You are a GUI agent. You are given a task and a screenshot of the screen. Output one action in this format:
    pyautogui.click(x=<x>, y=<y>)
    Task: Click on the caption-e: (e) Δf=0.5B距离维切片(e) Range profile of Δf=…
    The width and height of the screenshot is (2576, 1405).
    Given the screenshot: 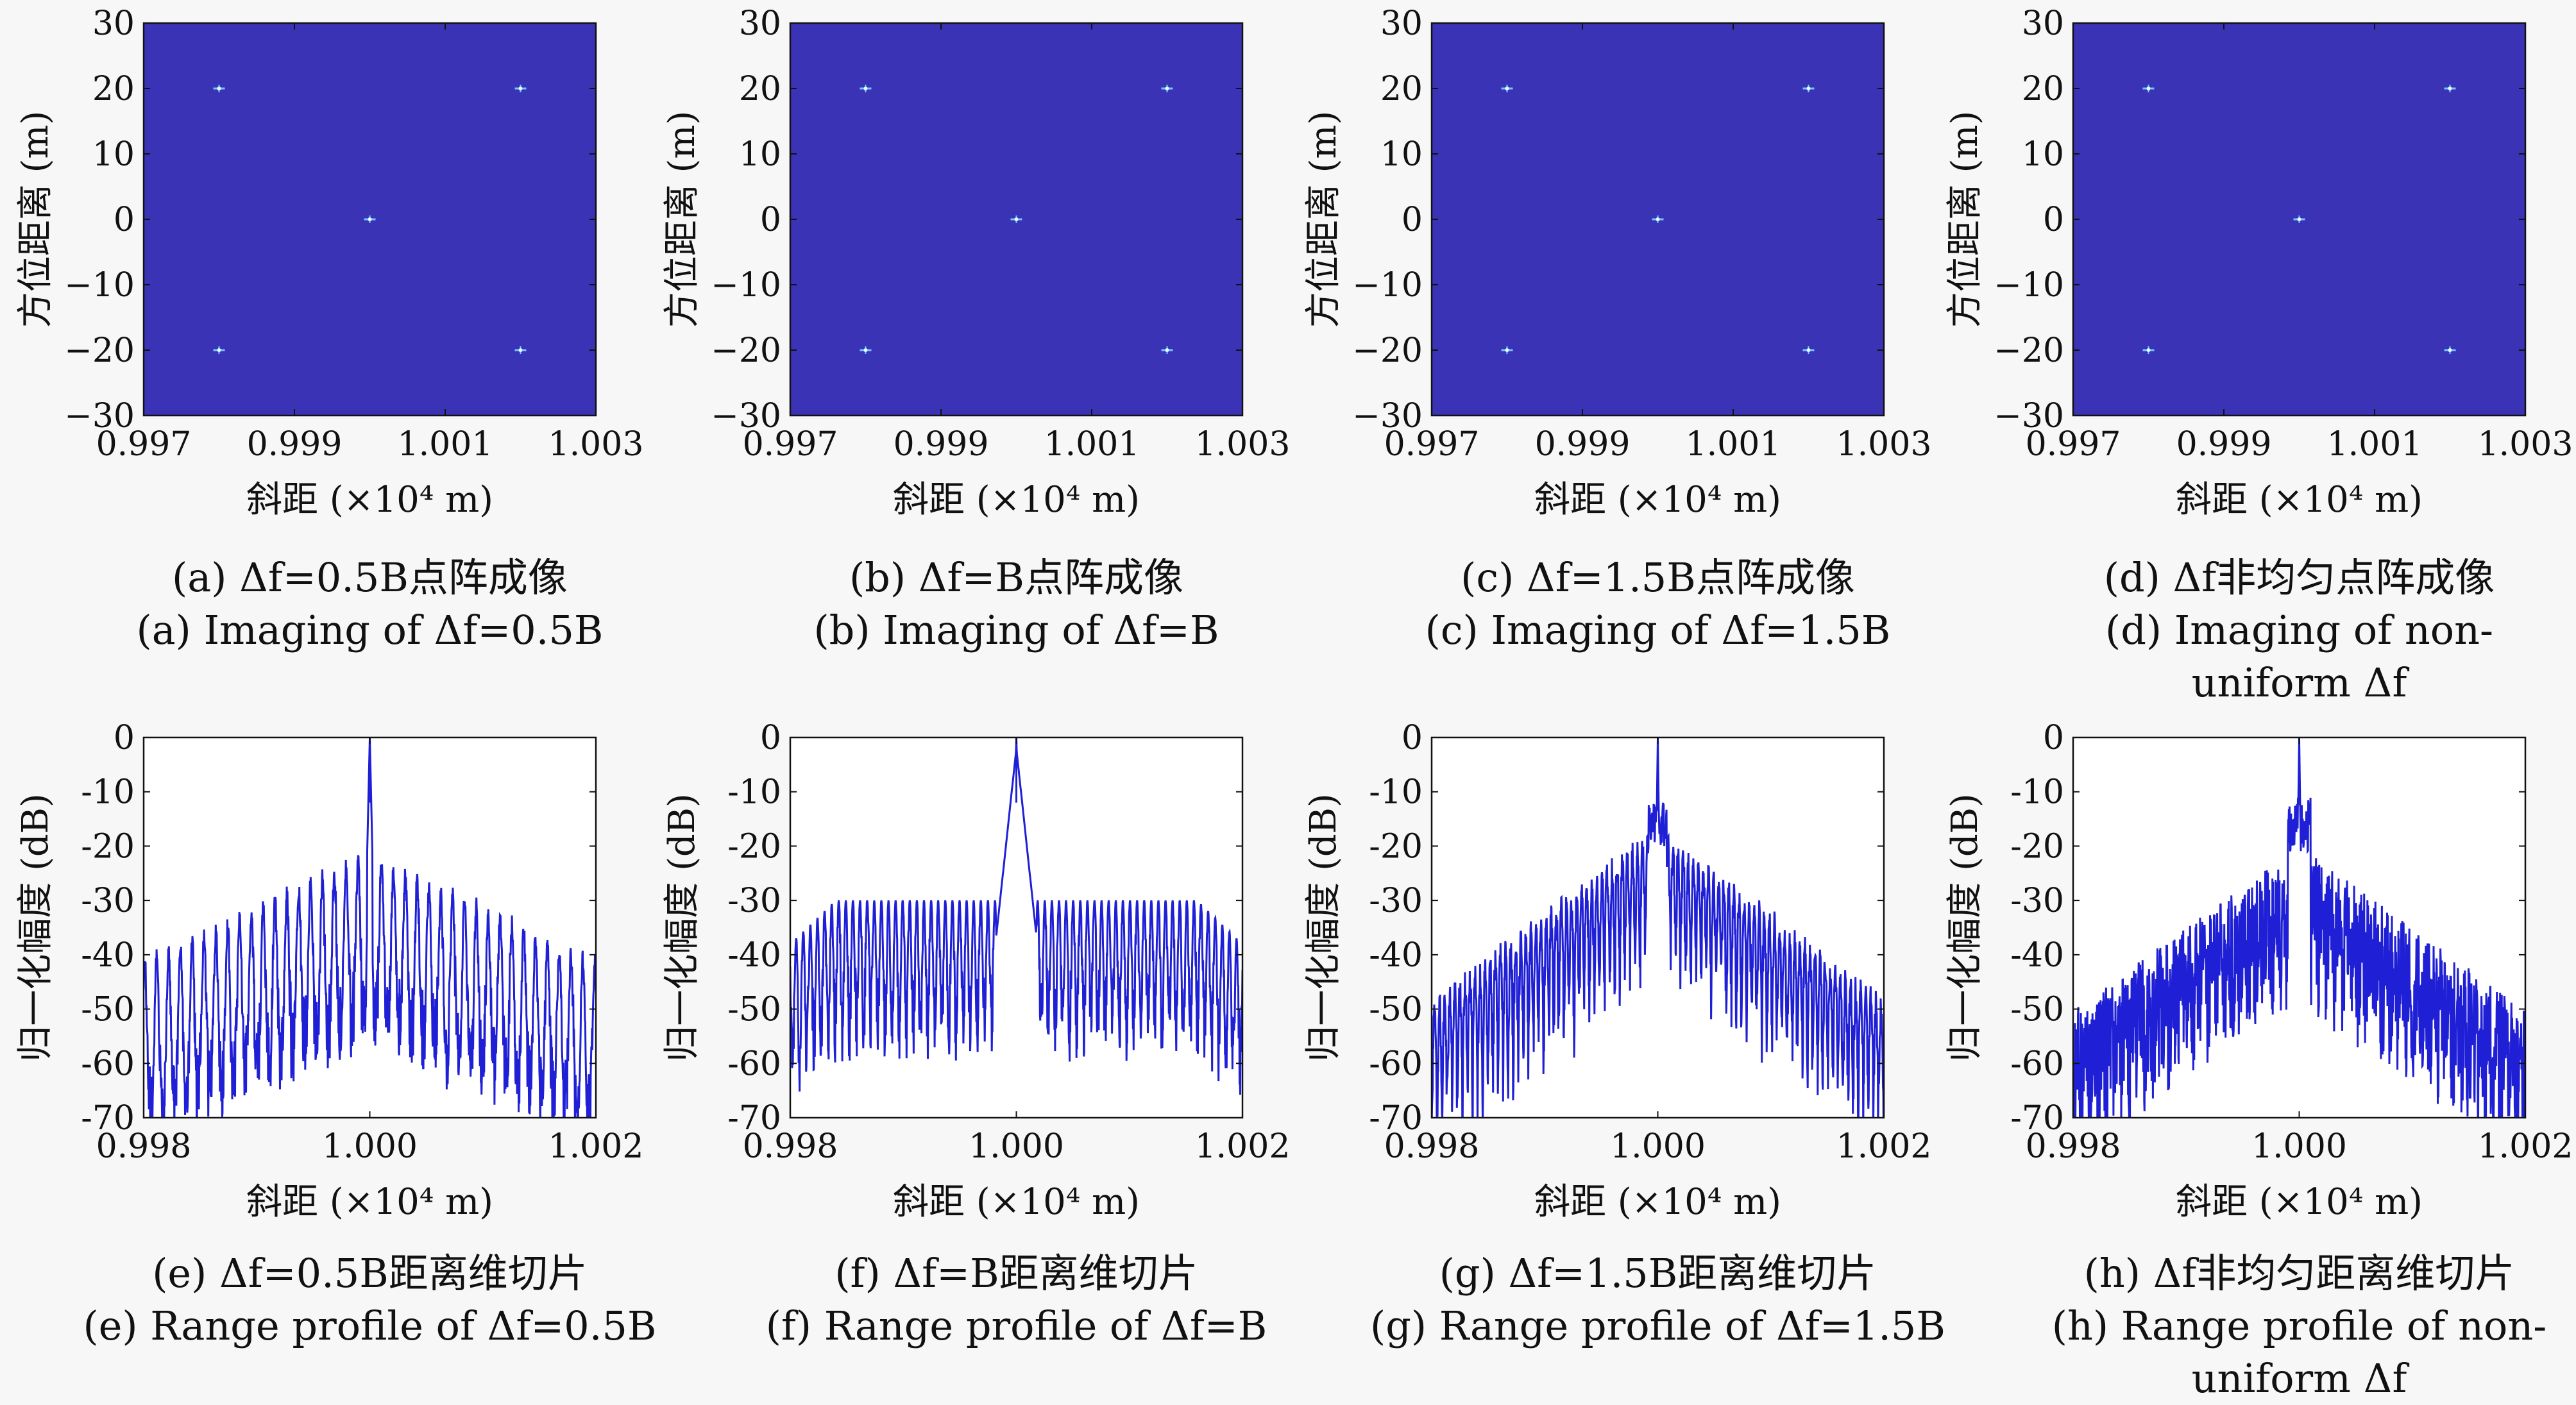 What is the action you would take?
    pyautogui.click(x=370, y=1299)
    